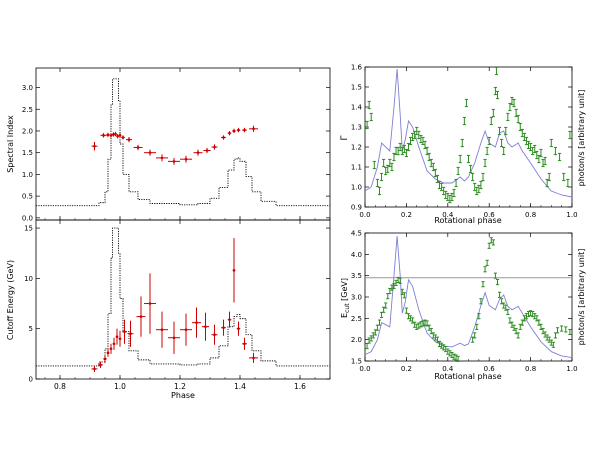 This screenshot has width=598, height=462. What do you see at coordinates (347, 308) in the screenshot?
I see `ecut-y-label-sub: cut` at bounding box center [347, 308].